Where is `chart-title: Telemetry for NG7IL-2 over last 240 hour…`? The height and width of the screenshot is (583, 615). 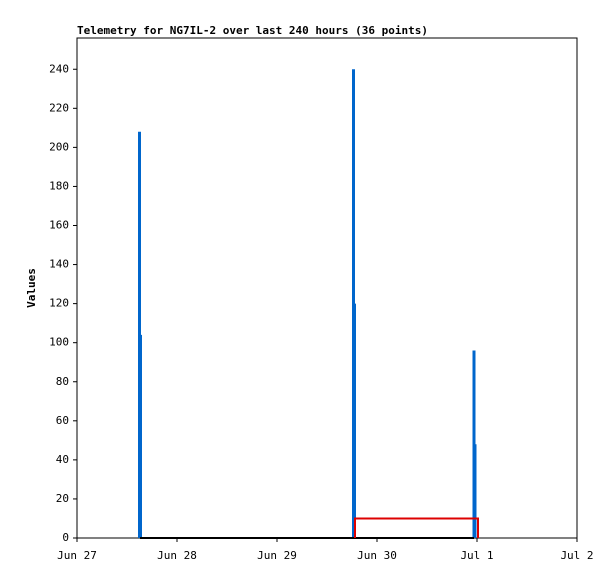 chart-title: Telemetry for NG7IL-2 over last 240 hour… is located at coordinates (252, 30).